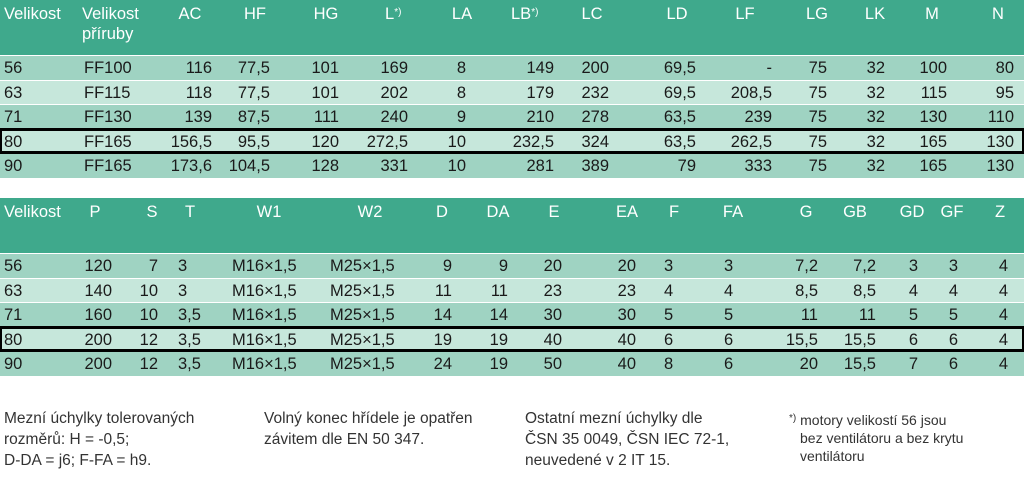 Image resolution: width=1024 pixels, height=481 pixels. Describe the element at coordinates (461, 68) in the screenshot. I see `table-1-cell: 8` at that location.